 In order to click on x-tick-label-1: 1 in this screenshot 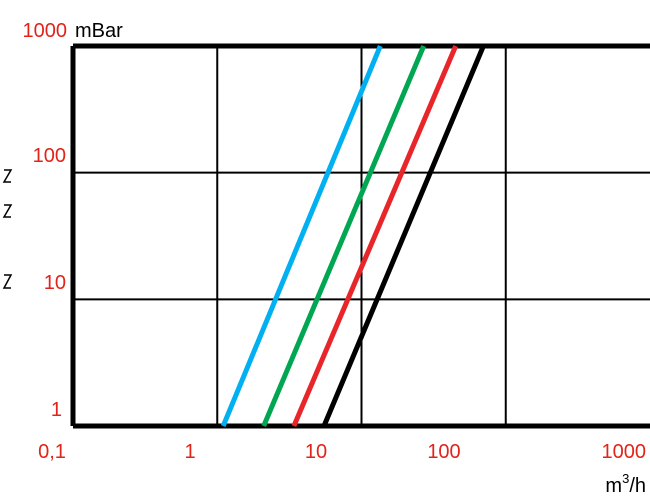, I will do `click(189, 452)`.